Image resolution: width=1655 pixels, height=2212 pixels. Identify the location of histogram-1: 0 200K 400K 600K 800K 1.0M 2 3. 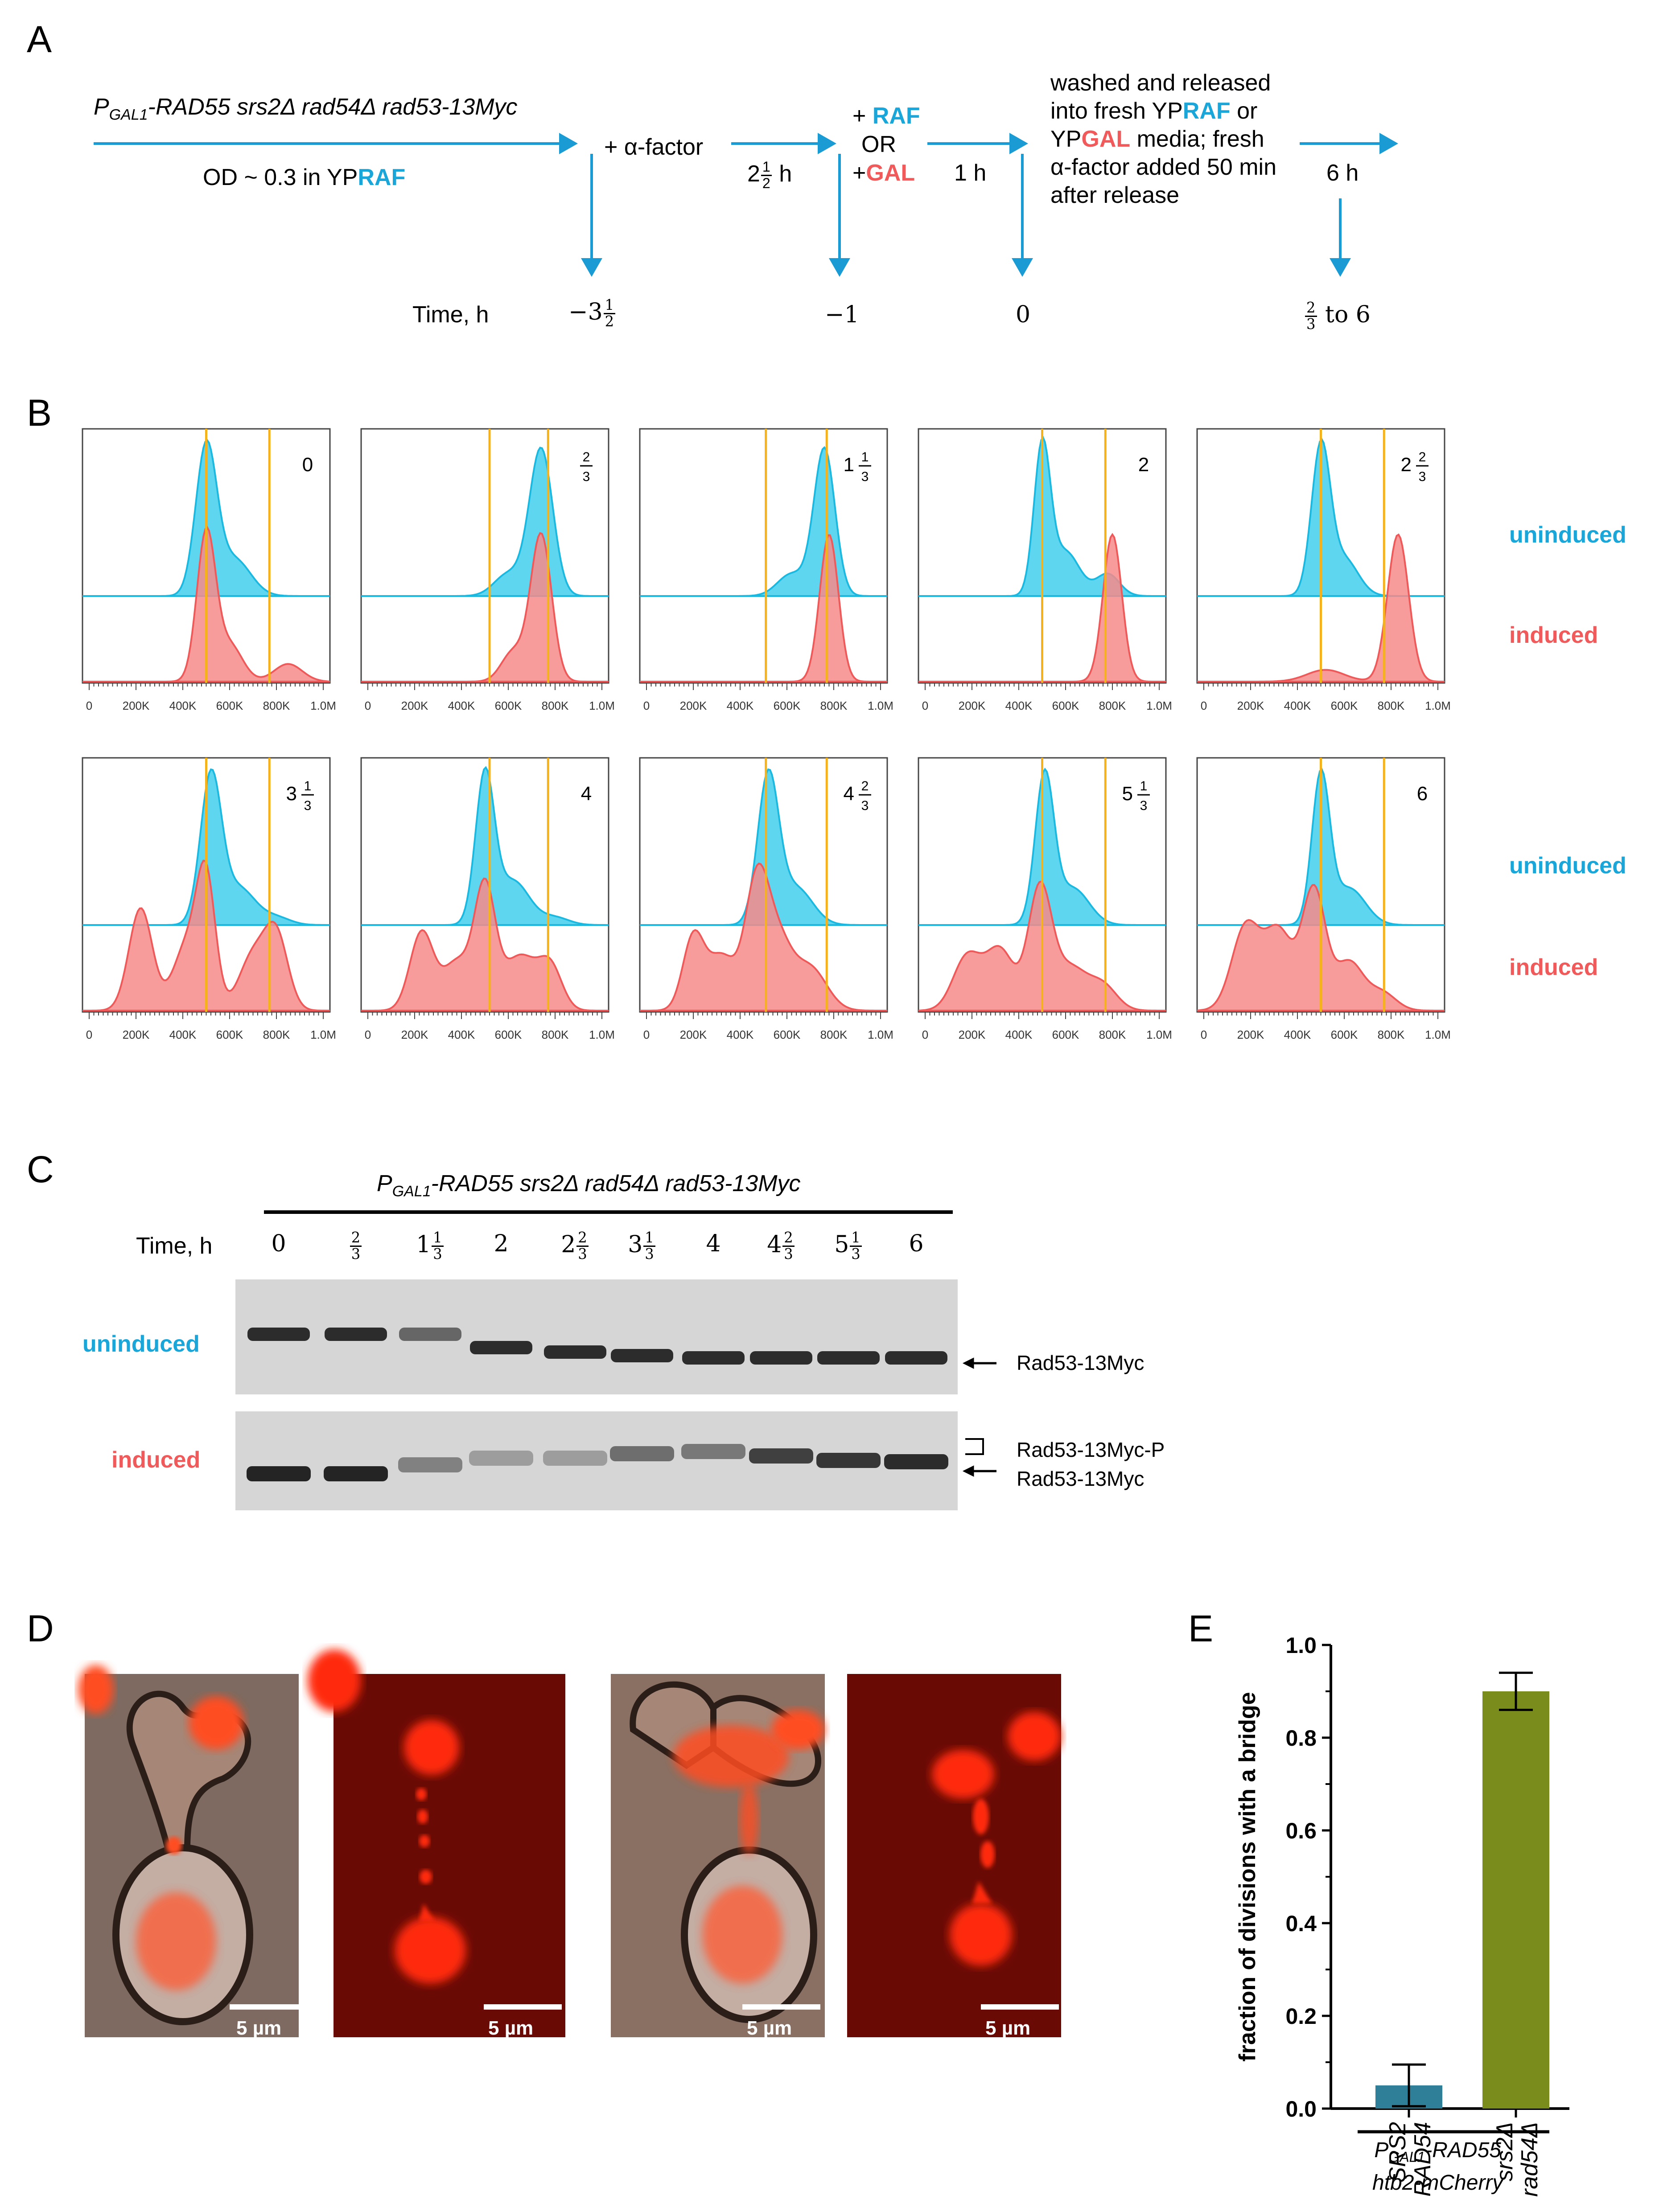
(487, 570).